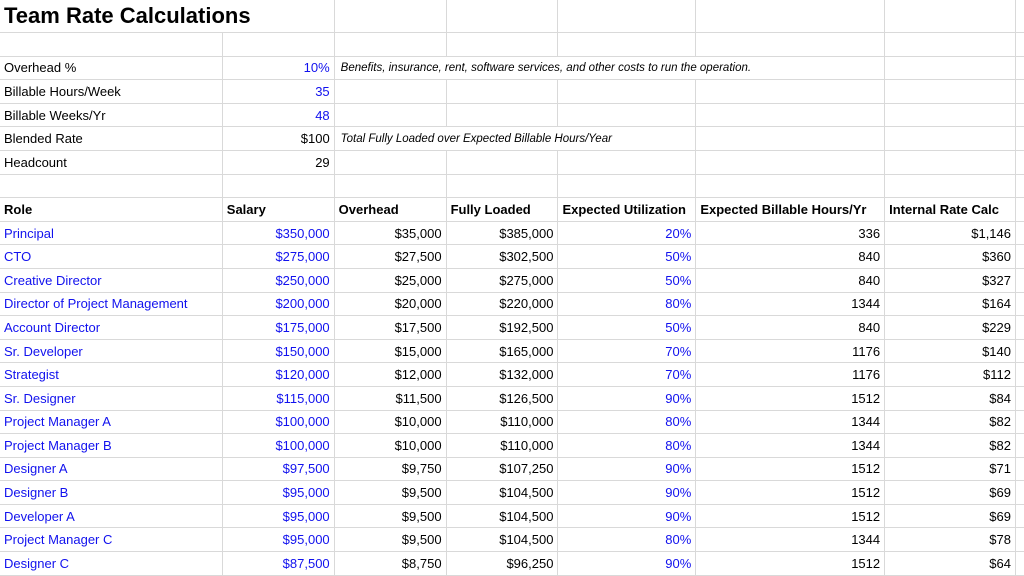 This screenshot has height=576, width=1024. What do you see at coordinates (111, 280) in the screenshot?
I see `cell-role: Creative Director` at bounding box center [111, 280].